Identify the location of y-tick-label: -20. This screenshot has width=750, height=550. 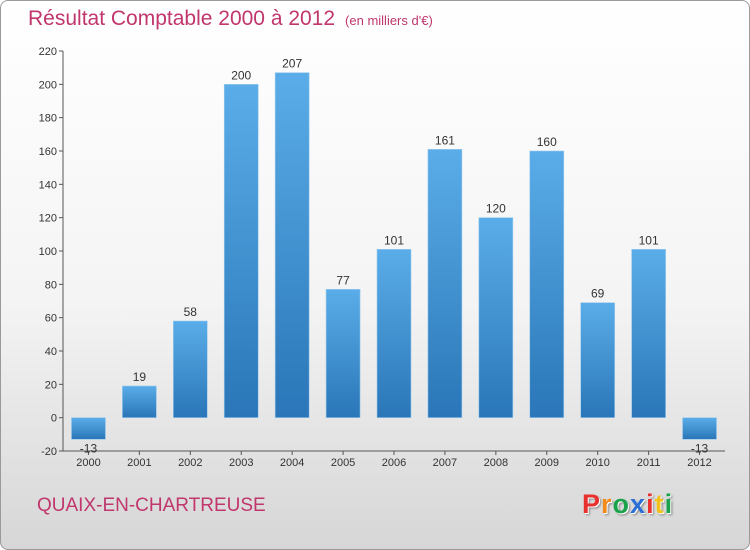
(49, 452).